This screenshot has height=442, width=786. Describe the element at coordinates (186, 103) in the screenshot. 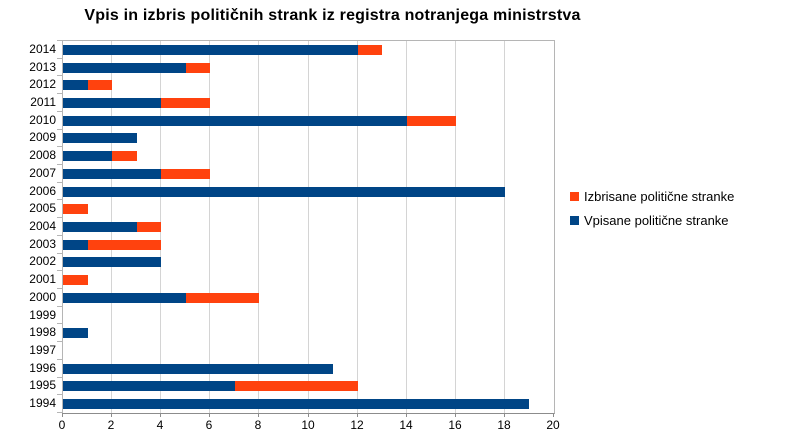

I see `bar-segment-izbrisane-2011` at that location.